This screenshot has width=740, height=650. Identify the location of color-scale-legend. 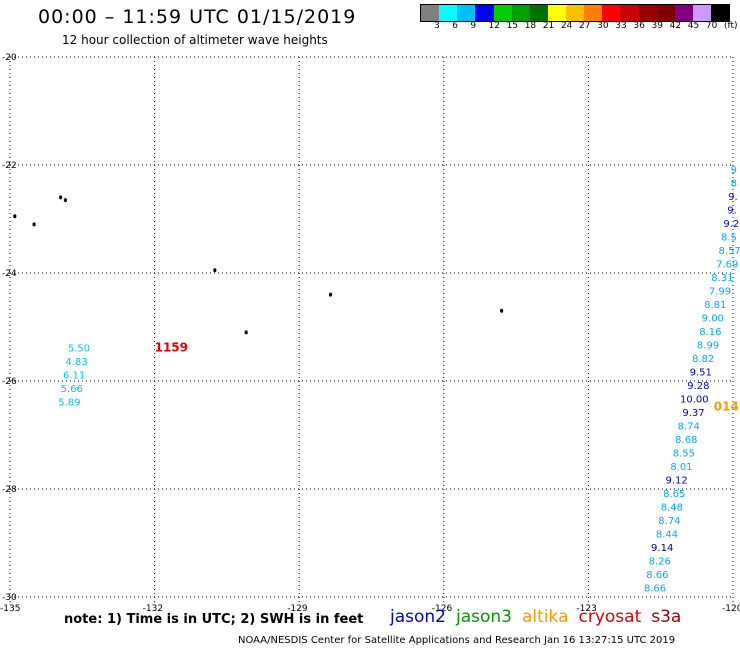
(575, 13).